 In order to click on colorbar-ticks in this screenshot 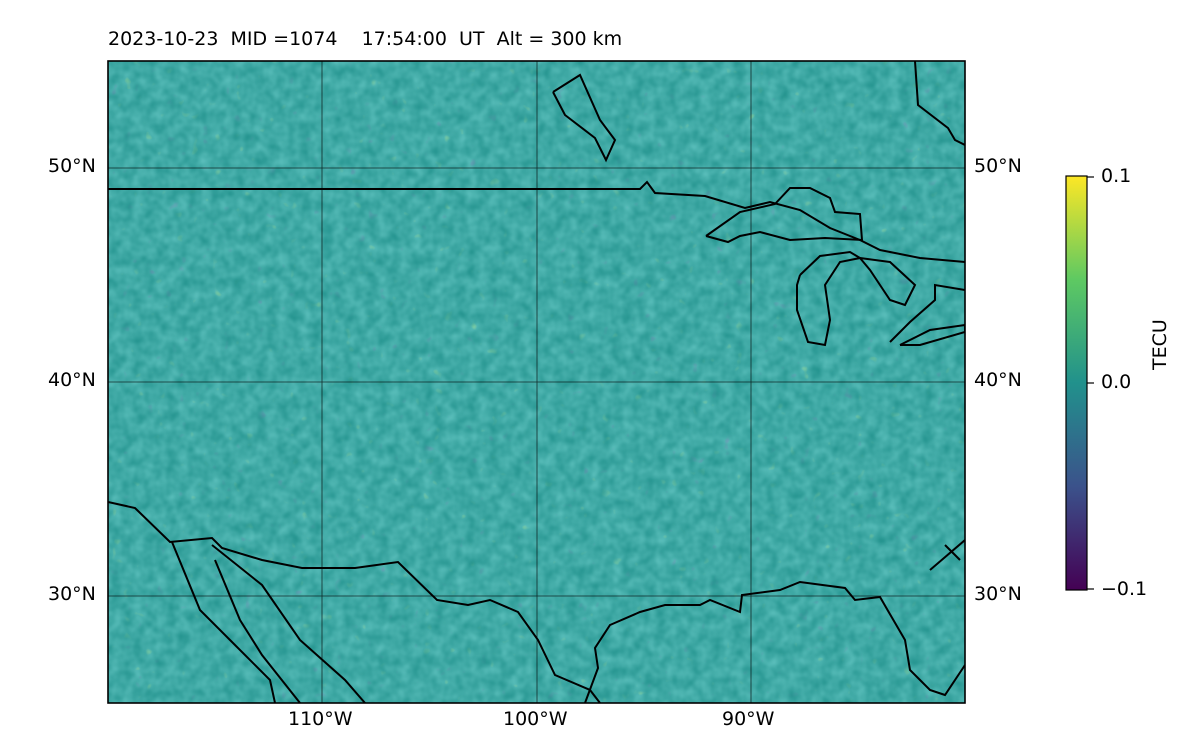, I will do `click(1090, 383)`.